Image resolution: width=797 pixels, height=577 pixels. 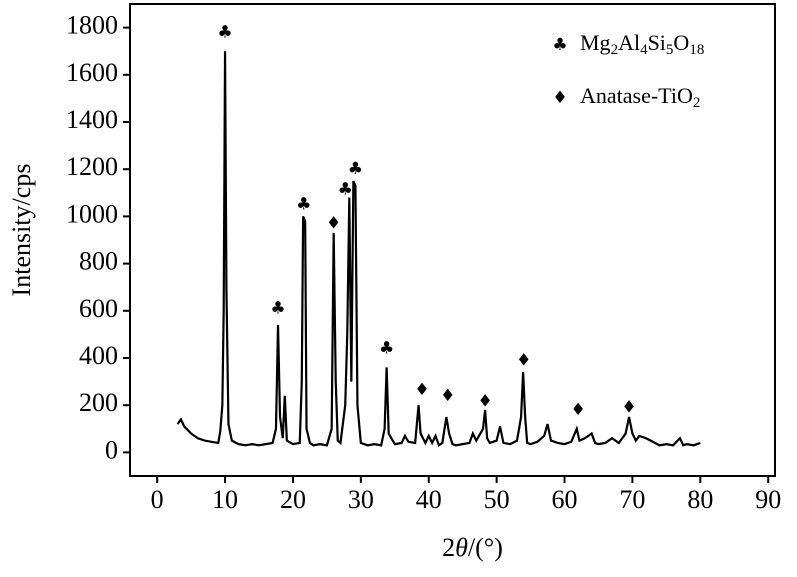 I want to click on legend-label-part: Al, so click(x=629, y=42).